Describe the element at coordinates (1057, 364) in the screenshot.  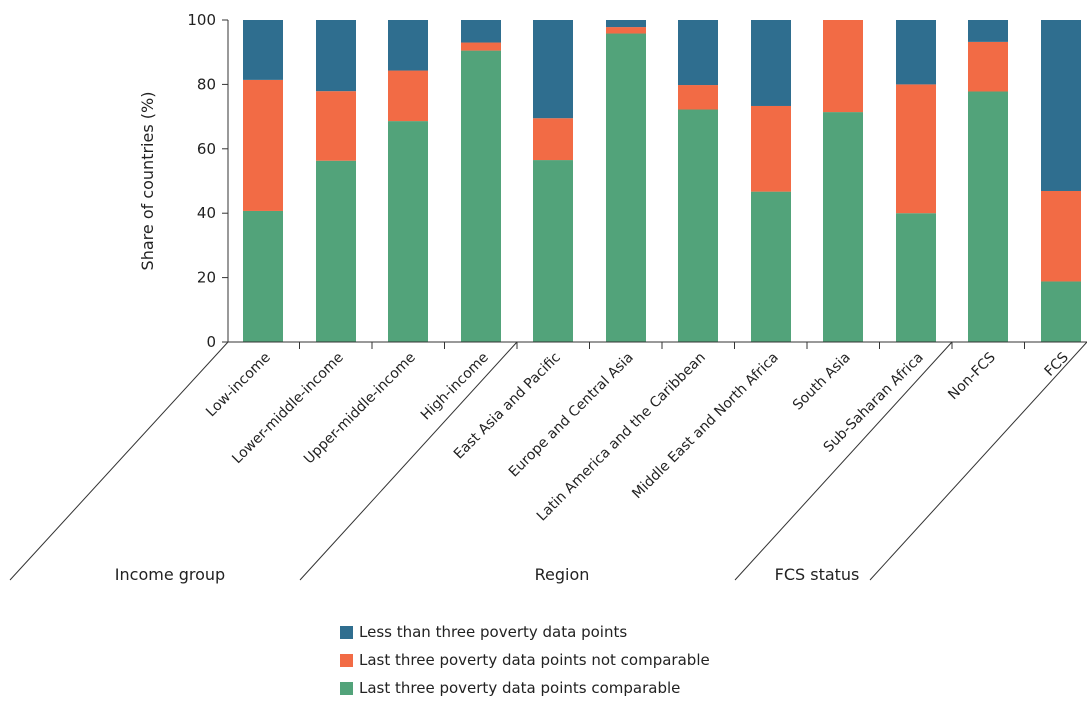
I see `x-category-label: FCS` at that location.